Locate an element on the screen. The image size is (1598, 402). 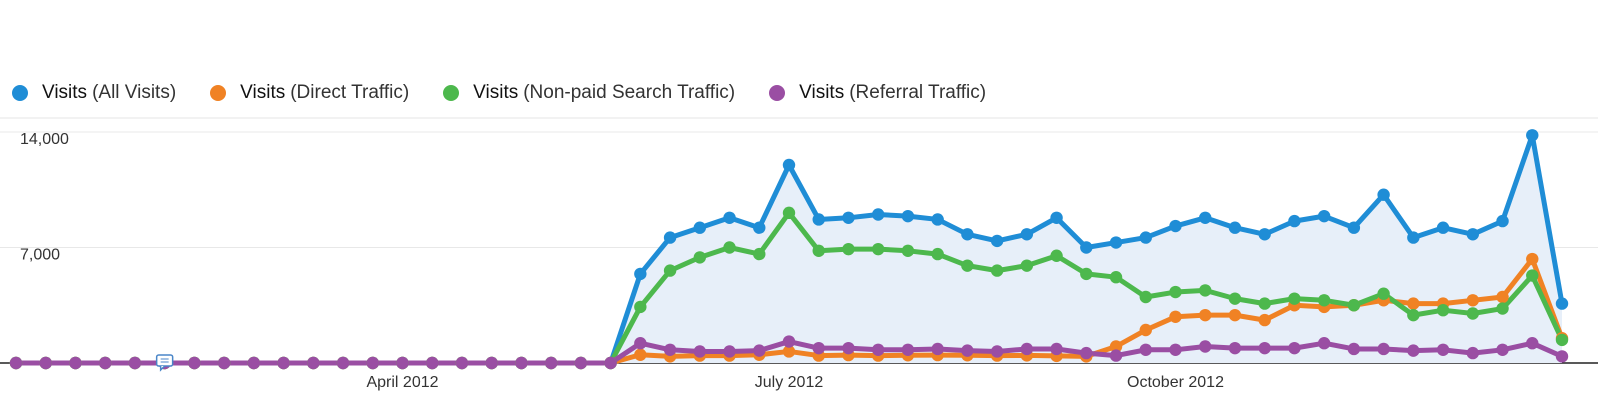
legend-segment-label: (Referral Traffic) is located at coordinates (918, 92).